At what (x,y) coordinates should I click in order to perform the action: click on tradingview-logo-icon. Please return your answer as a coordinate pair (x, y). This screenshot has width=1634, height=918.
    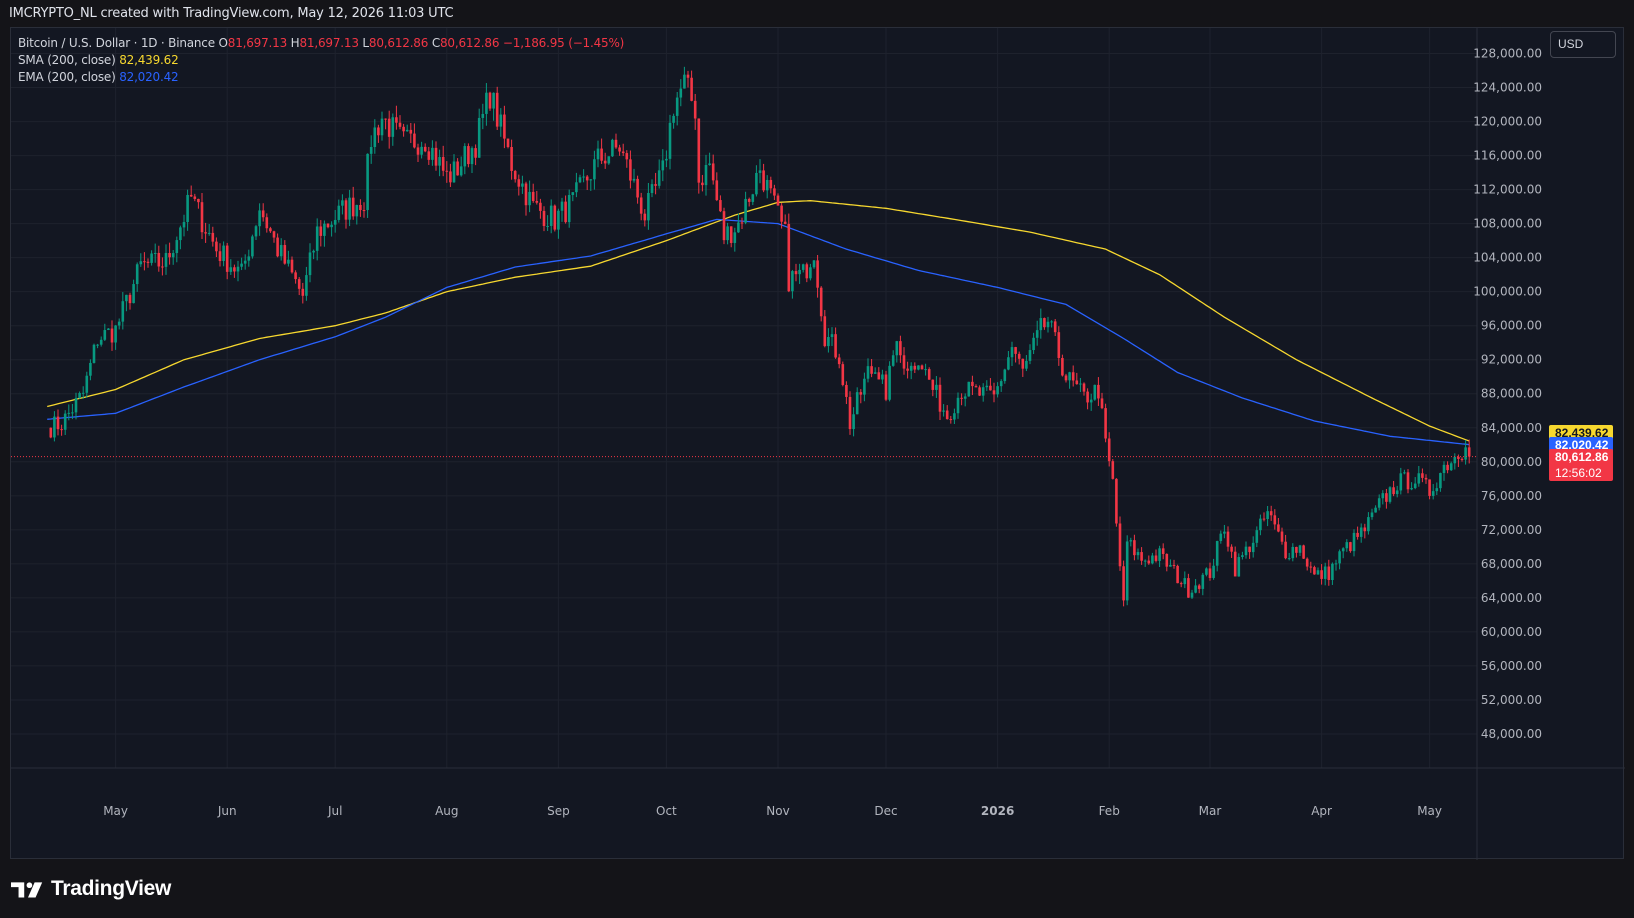
    Looking at the image, I should click on (27, 890).